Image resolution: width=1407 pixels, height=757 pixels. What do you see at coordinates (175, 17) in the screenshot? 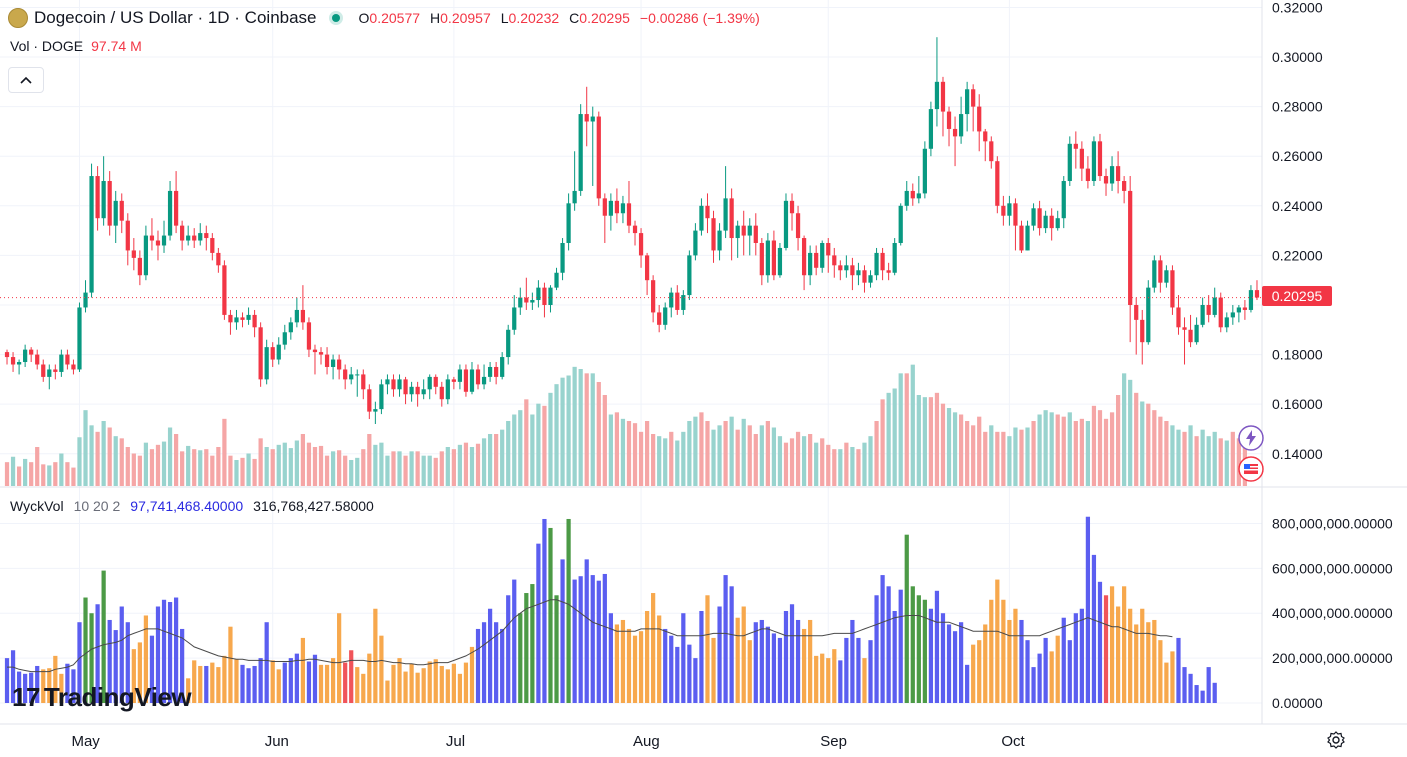
I see `symbol-title: Dogecoin / US Dollar · 1D · Coinbase` at bounding box center [175, 17].